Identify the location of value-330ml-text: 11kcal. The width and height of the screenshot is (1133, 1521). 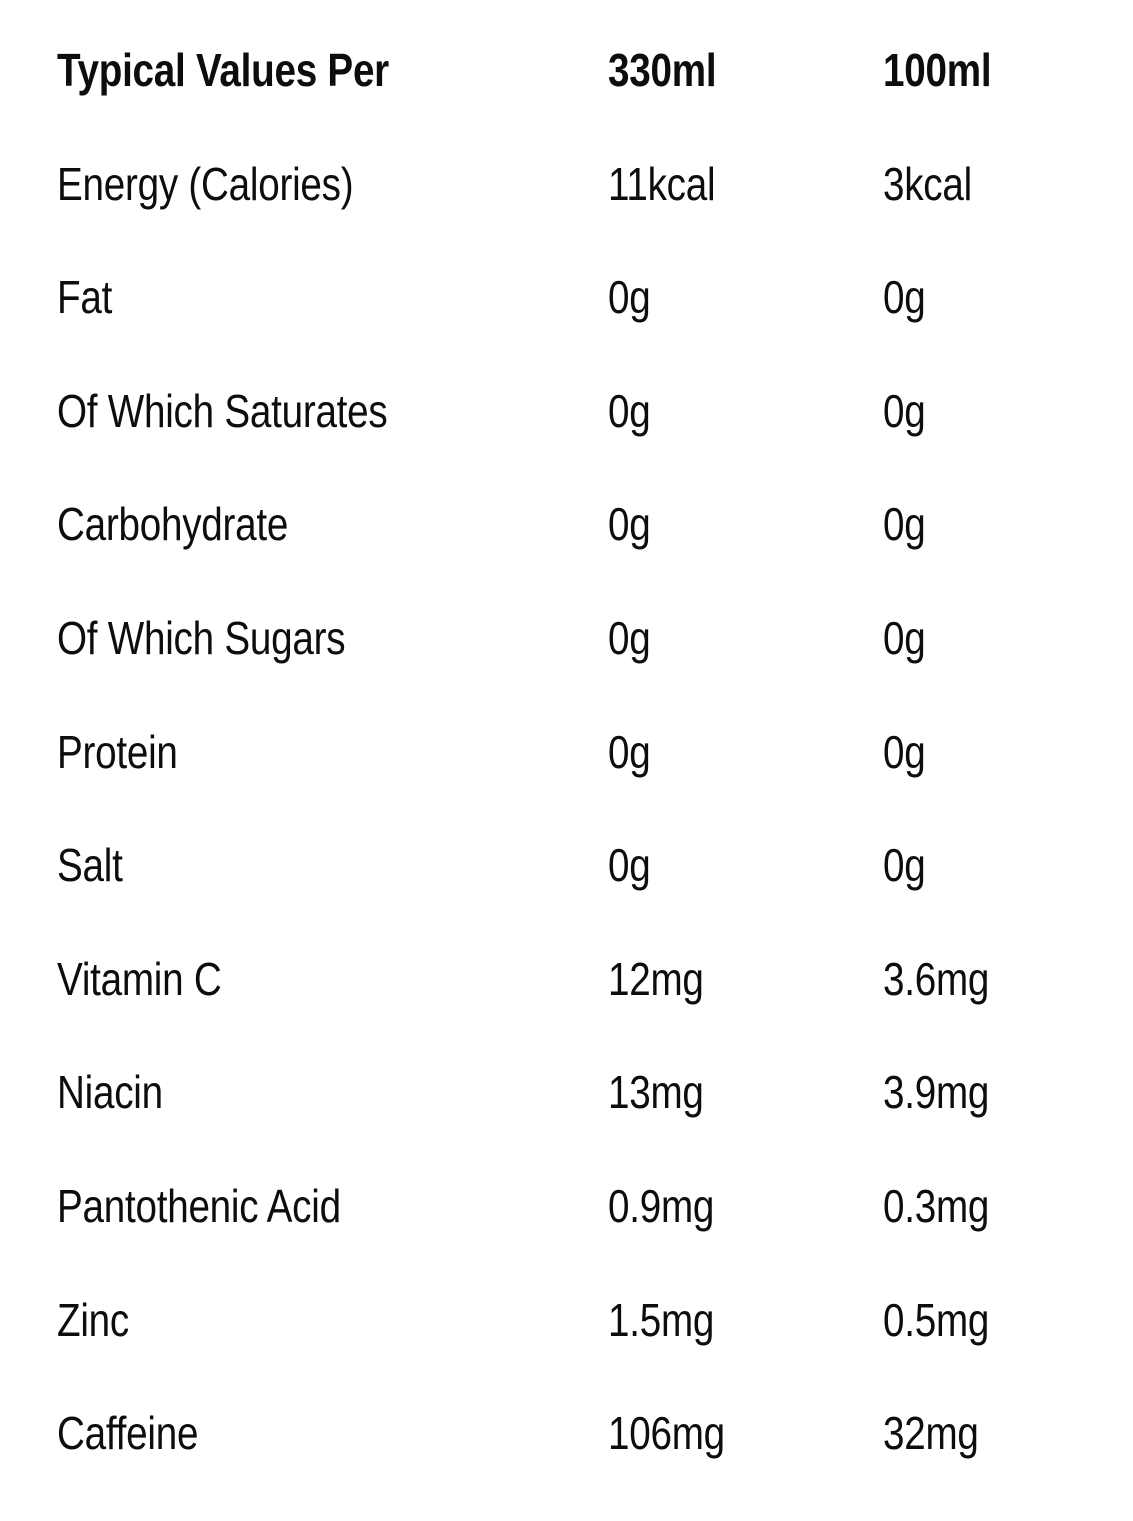
(662, 183).